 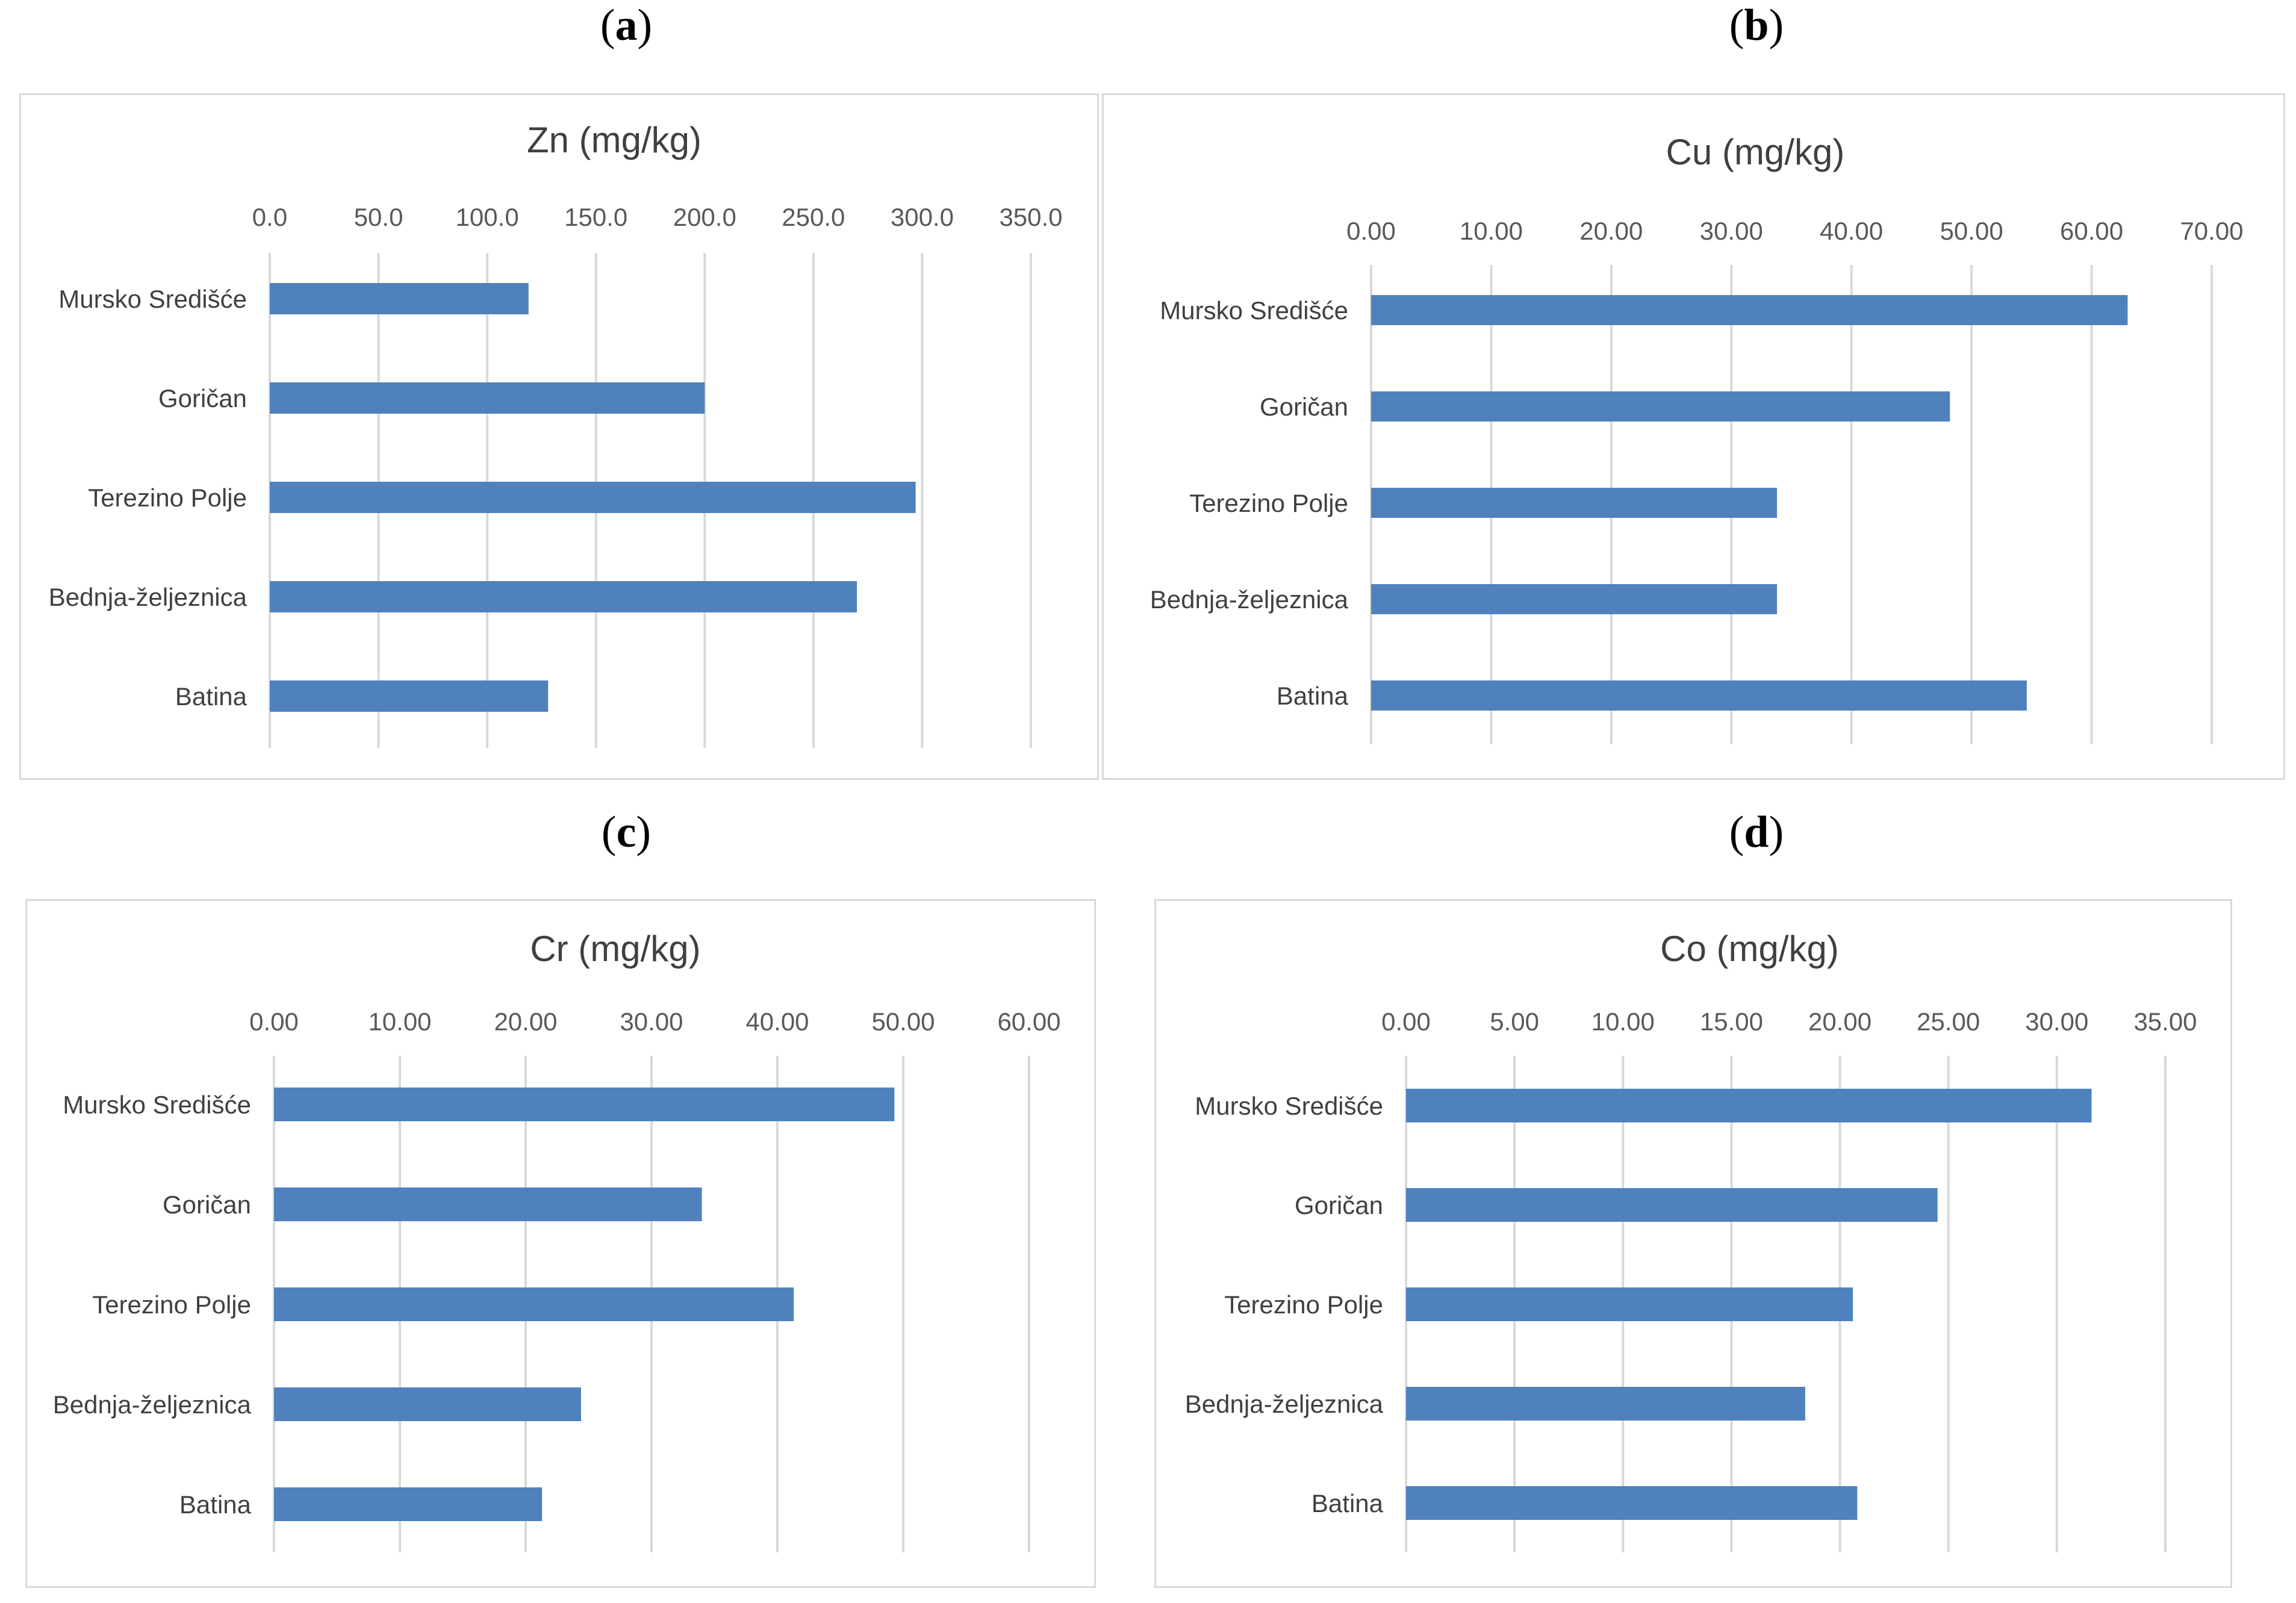 What do you see at coordinates (1750, 949) in the screenshot?
I see `co-chart-title: Co (mg/kg)` at bounding box center [1750, 949].